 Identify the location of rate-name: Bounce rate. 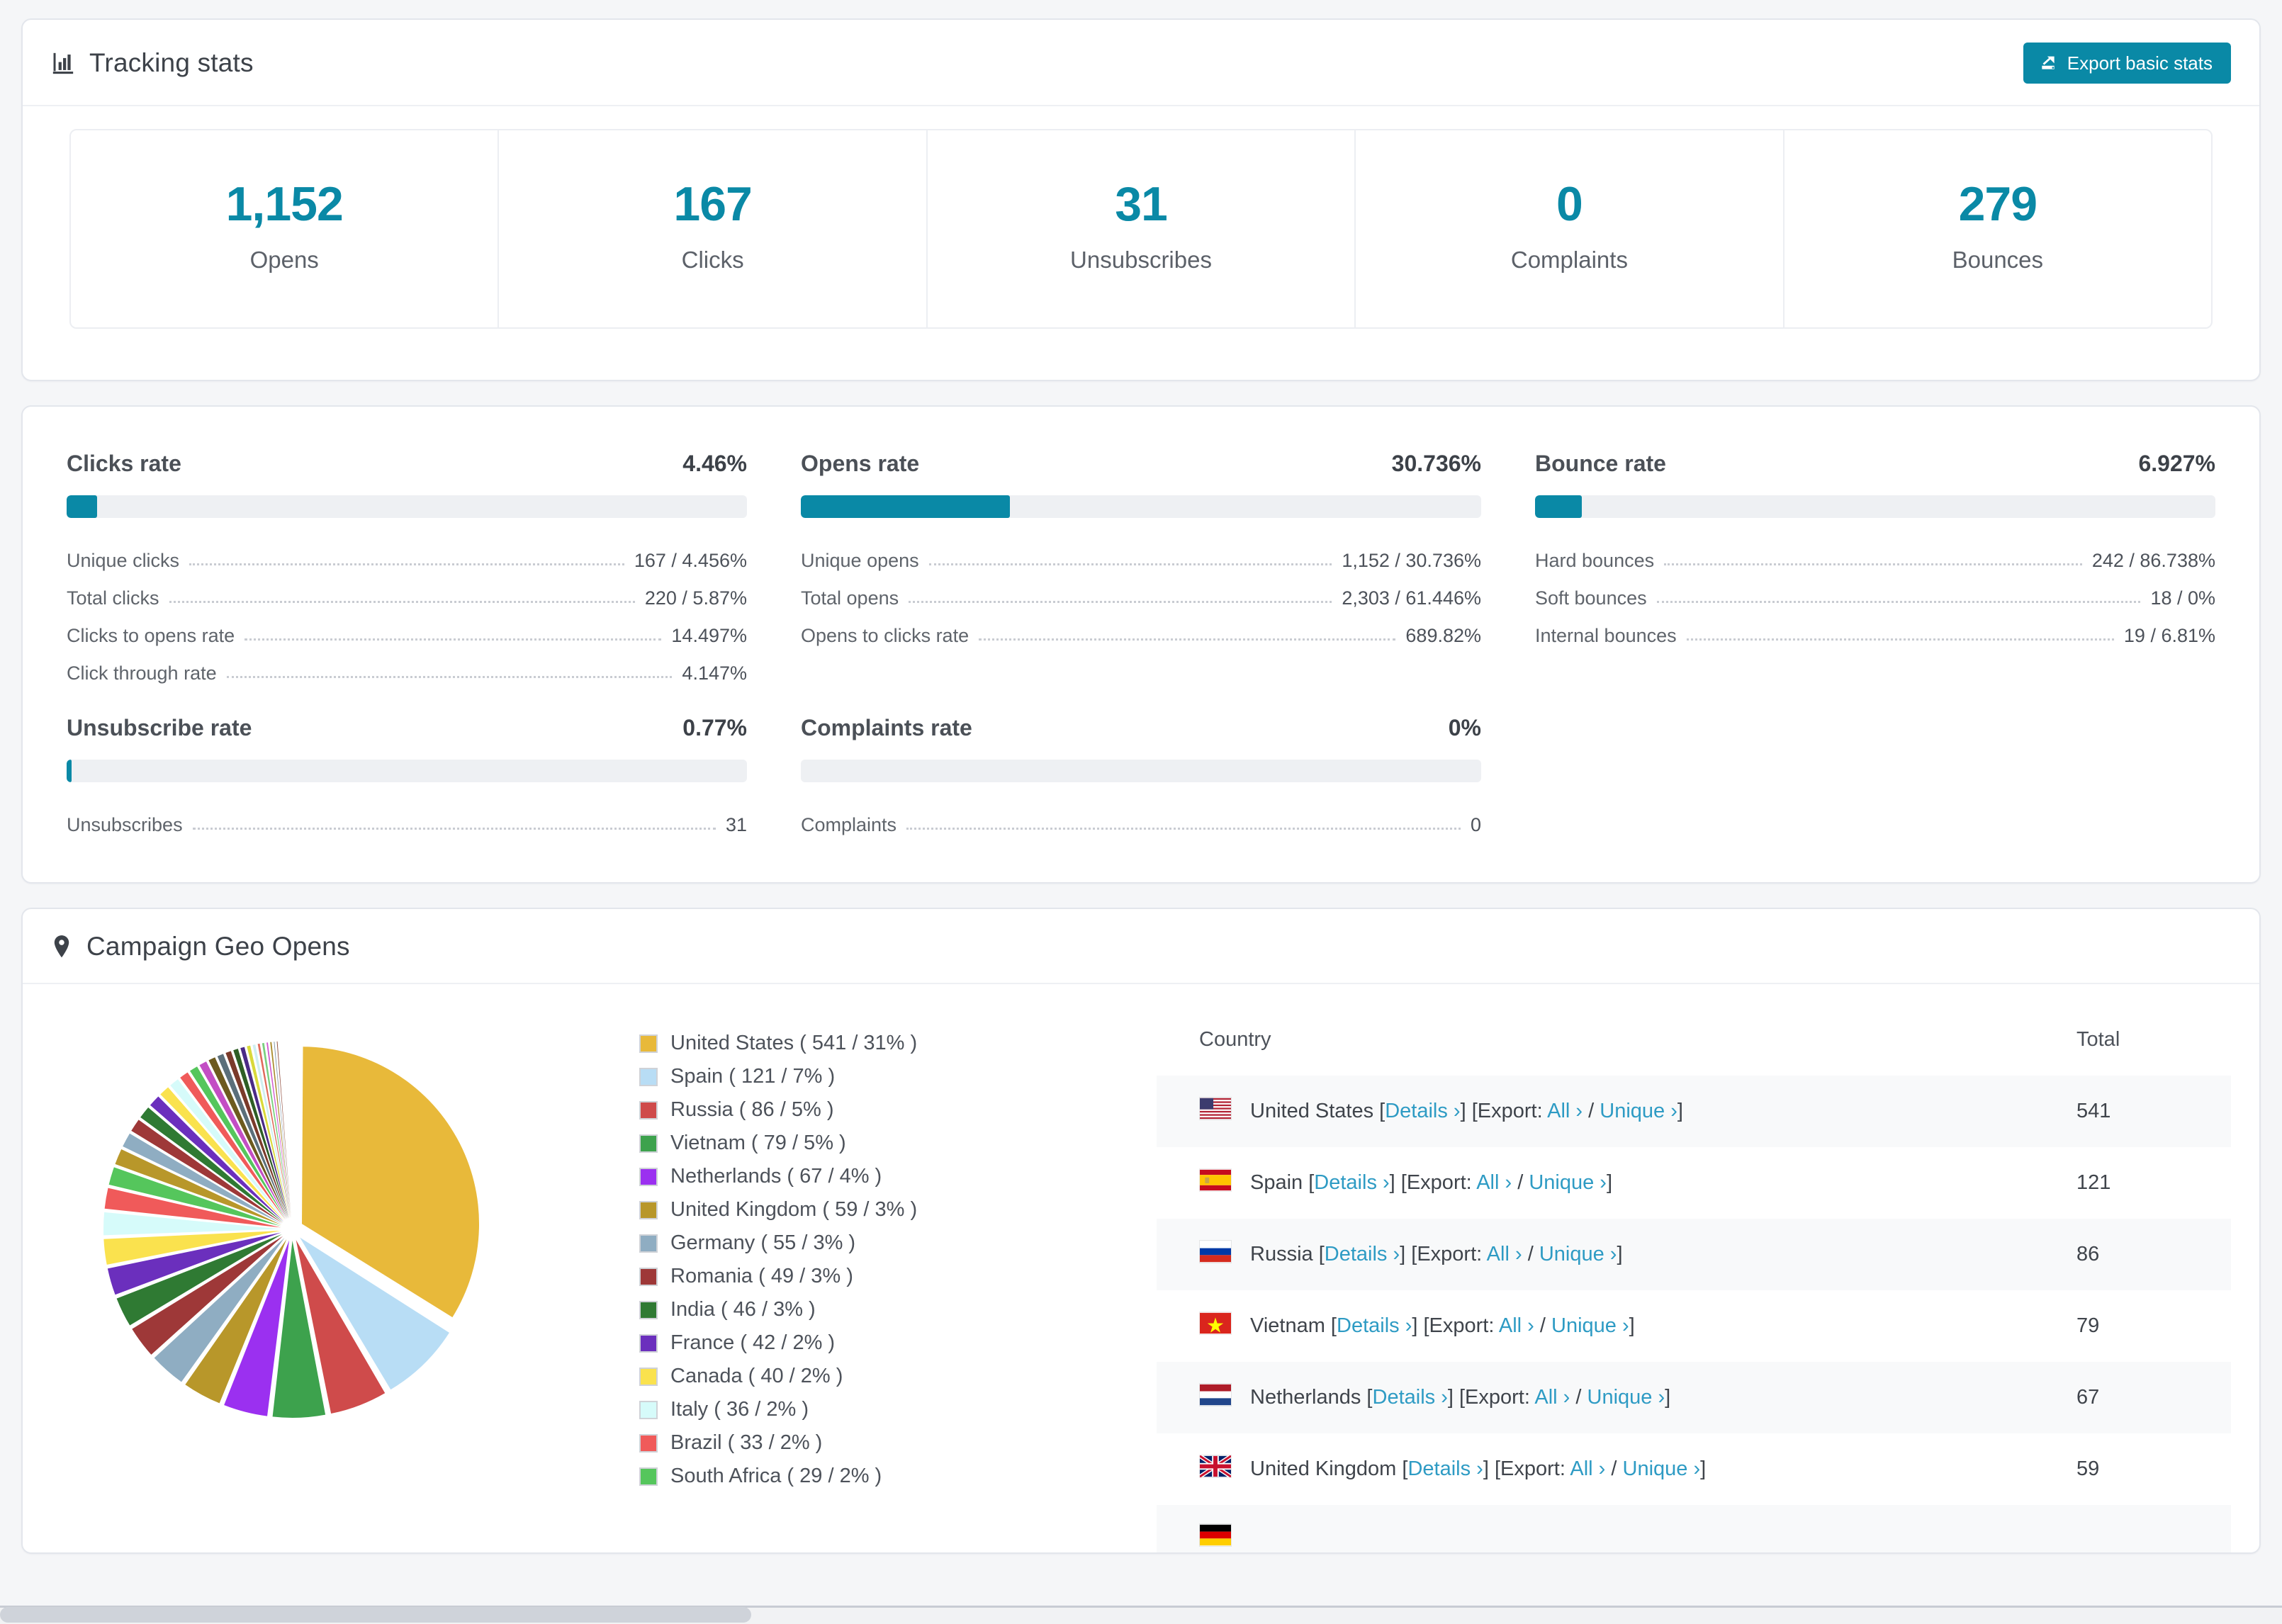
(1601, 463).